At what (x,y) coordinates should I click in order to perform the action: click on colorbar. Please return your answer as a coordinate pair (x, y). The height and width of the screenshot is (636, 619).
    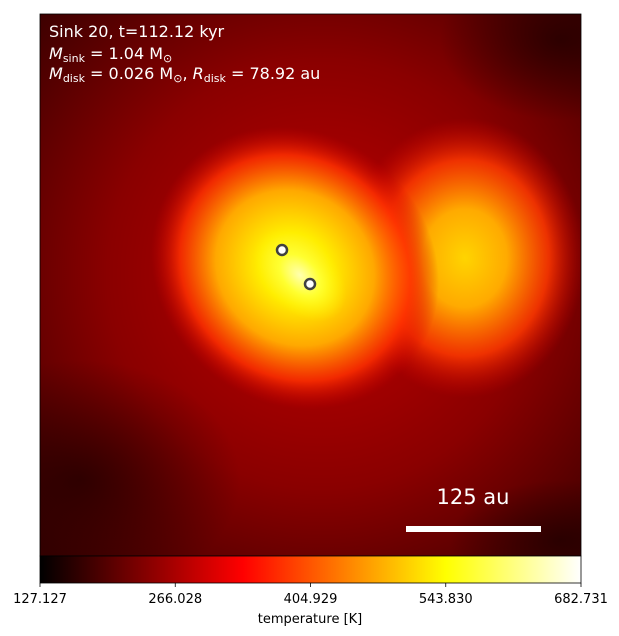
    Looking at the image, I should click on (310, 569).